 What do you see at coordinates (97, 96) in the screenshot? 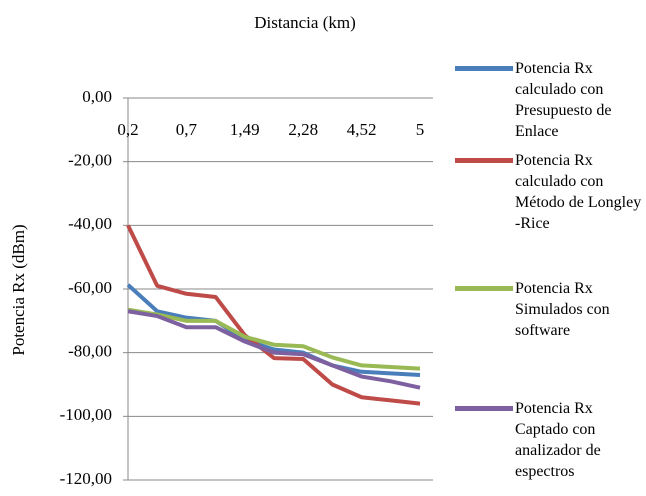
I see `y-tick-label: 0,00` at bounding box center [97, 96].